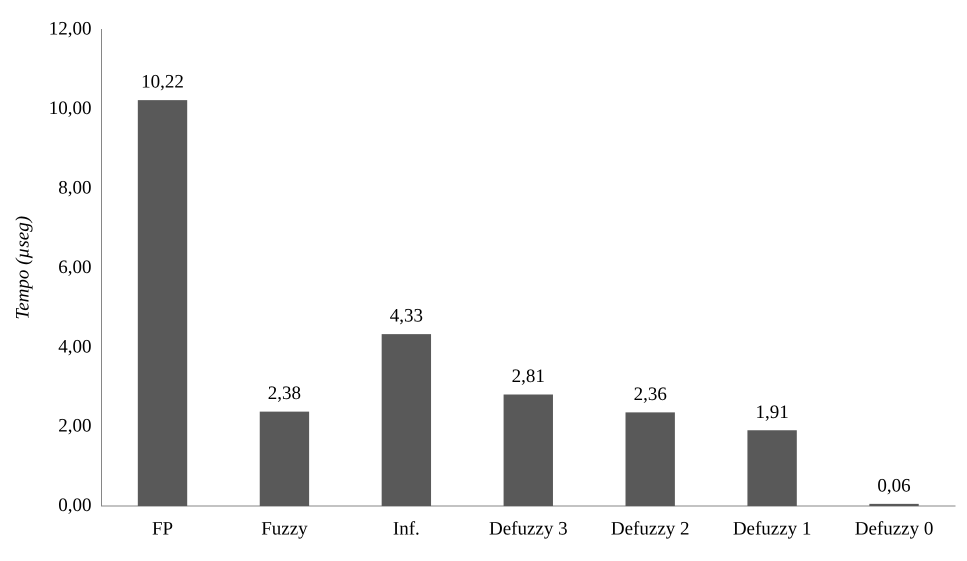 Image resolution: width=967 pixels, height=561 pixels. Describe the element at coordinates (23, 268) in the screenshot. I see `y-axis-title: Tempo (µseg)` at that location.